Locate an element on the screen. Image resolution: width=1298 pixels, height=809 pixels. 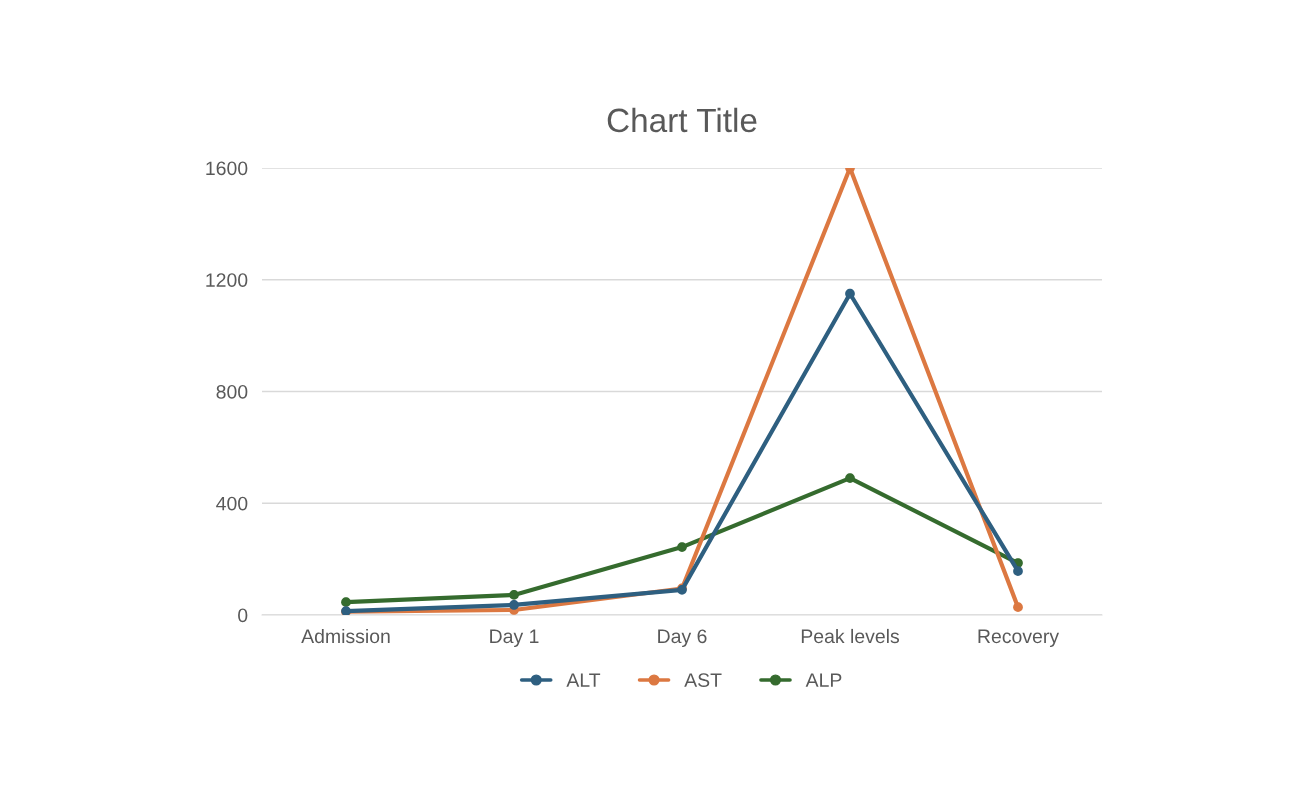
y-tick-label: 1600 is located at coordinates (227, 168).